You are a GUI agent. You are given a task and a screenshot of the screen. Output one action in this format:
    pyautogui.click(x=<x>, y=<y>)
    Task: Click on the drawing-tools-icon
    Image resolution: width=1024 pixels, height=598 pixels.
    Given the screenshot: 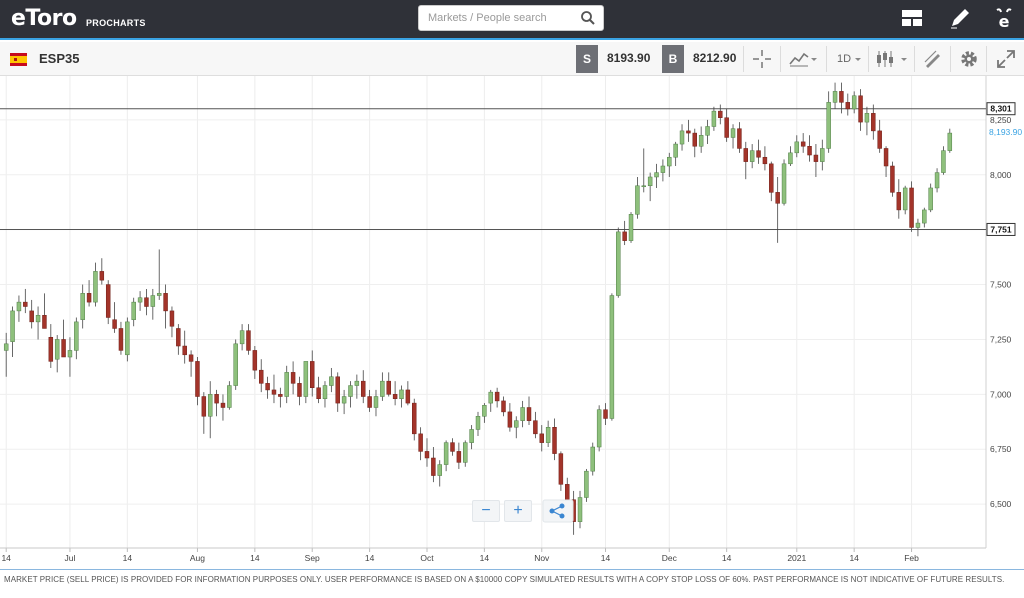 What is the action you would take?
    pyautogui.click(x=933, y=59)
    